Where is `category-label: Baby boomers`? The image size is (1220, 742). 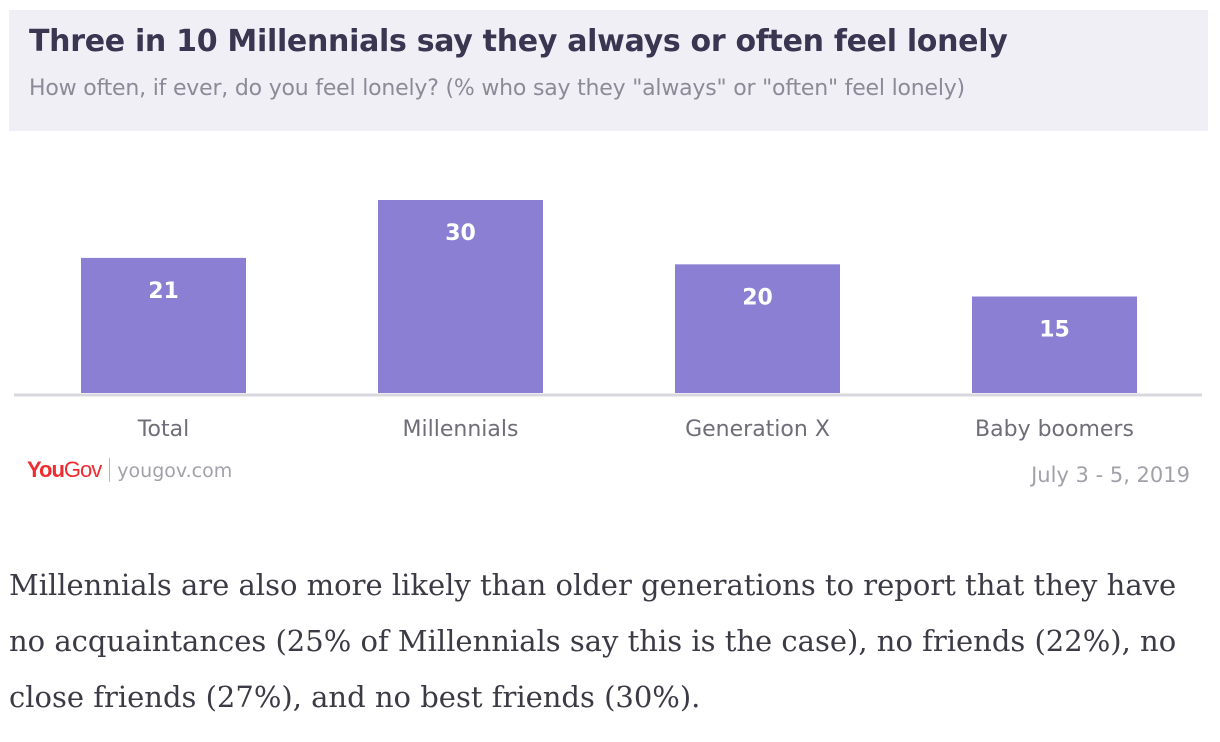
category-label: Baby boomers is located at coordinates (1054, 429).